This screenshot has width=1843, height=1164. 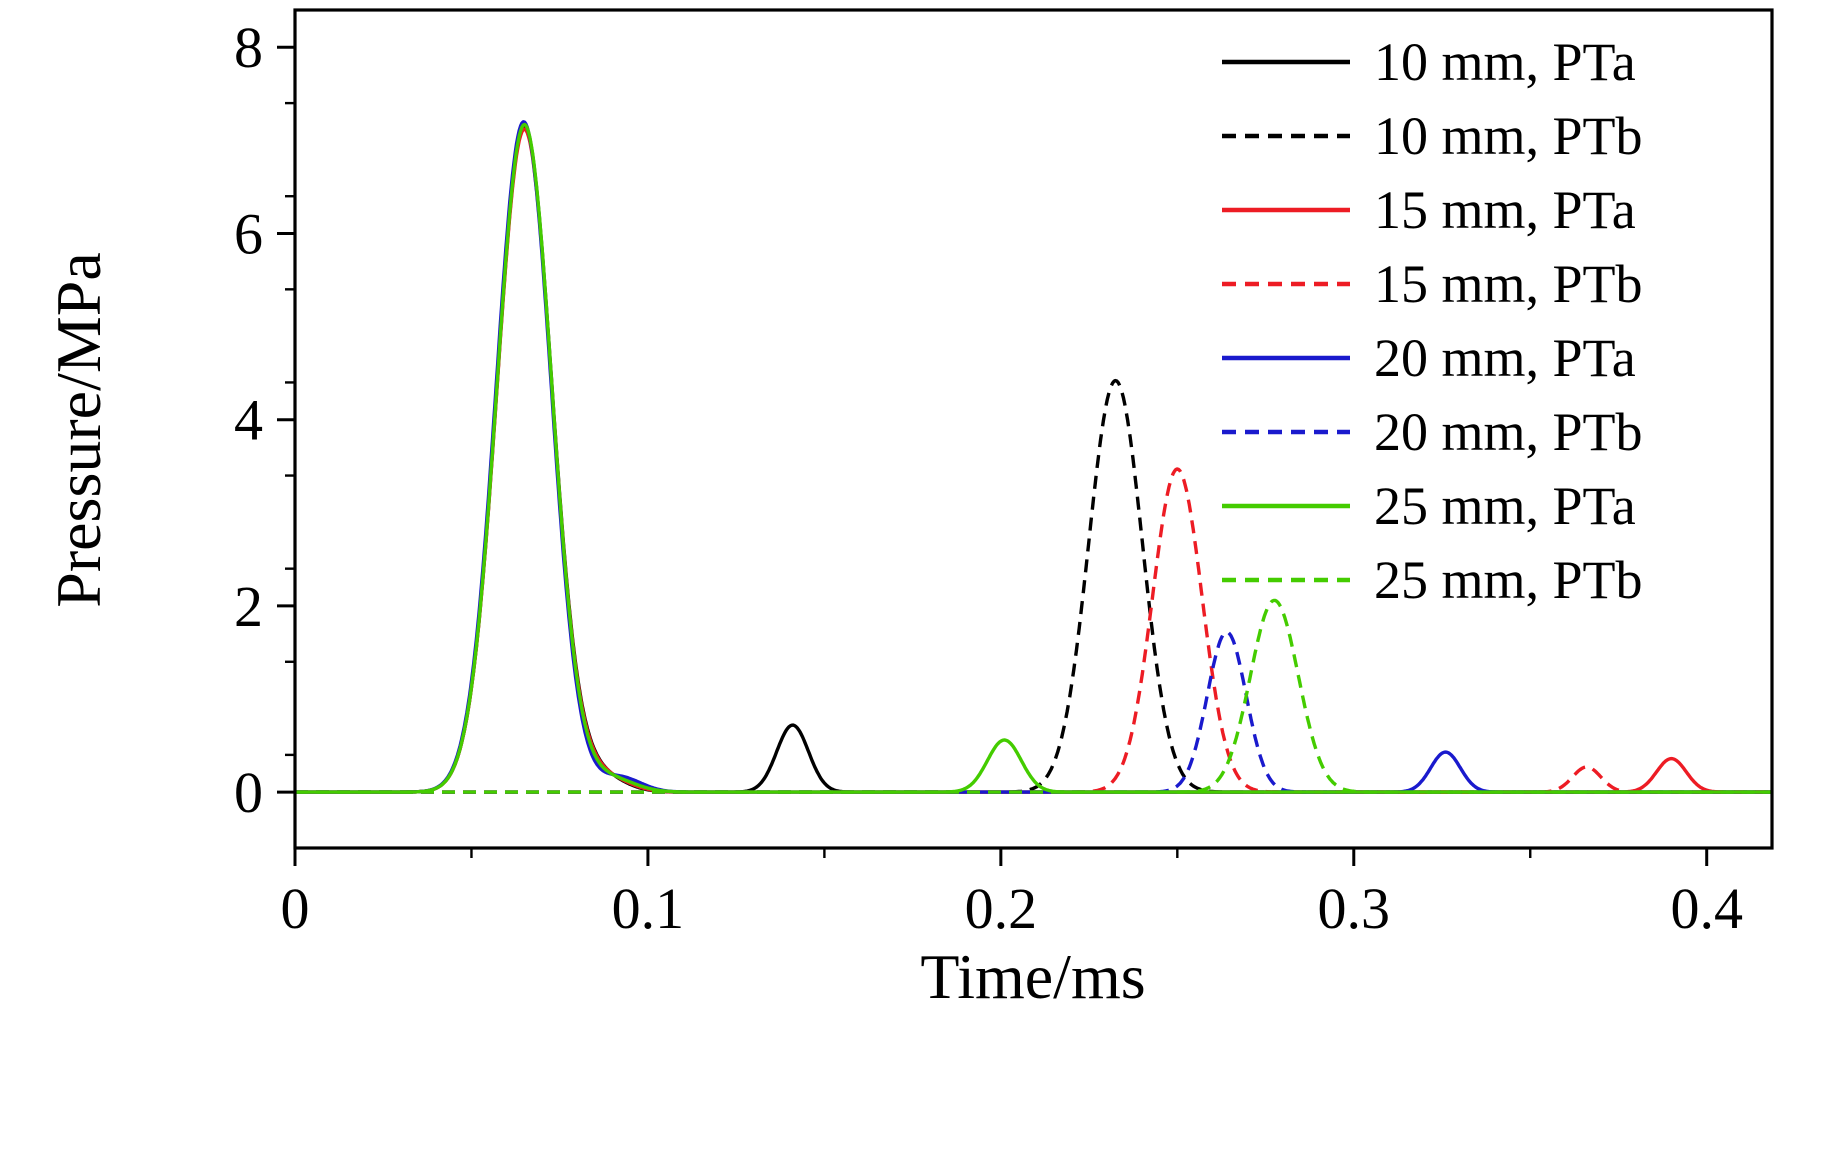 I want to click on legend-label: 25 mm, PTa, so click(x=1505, y=506).